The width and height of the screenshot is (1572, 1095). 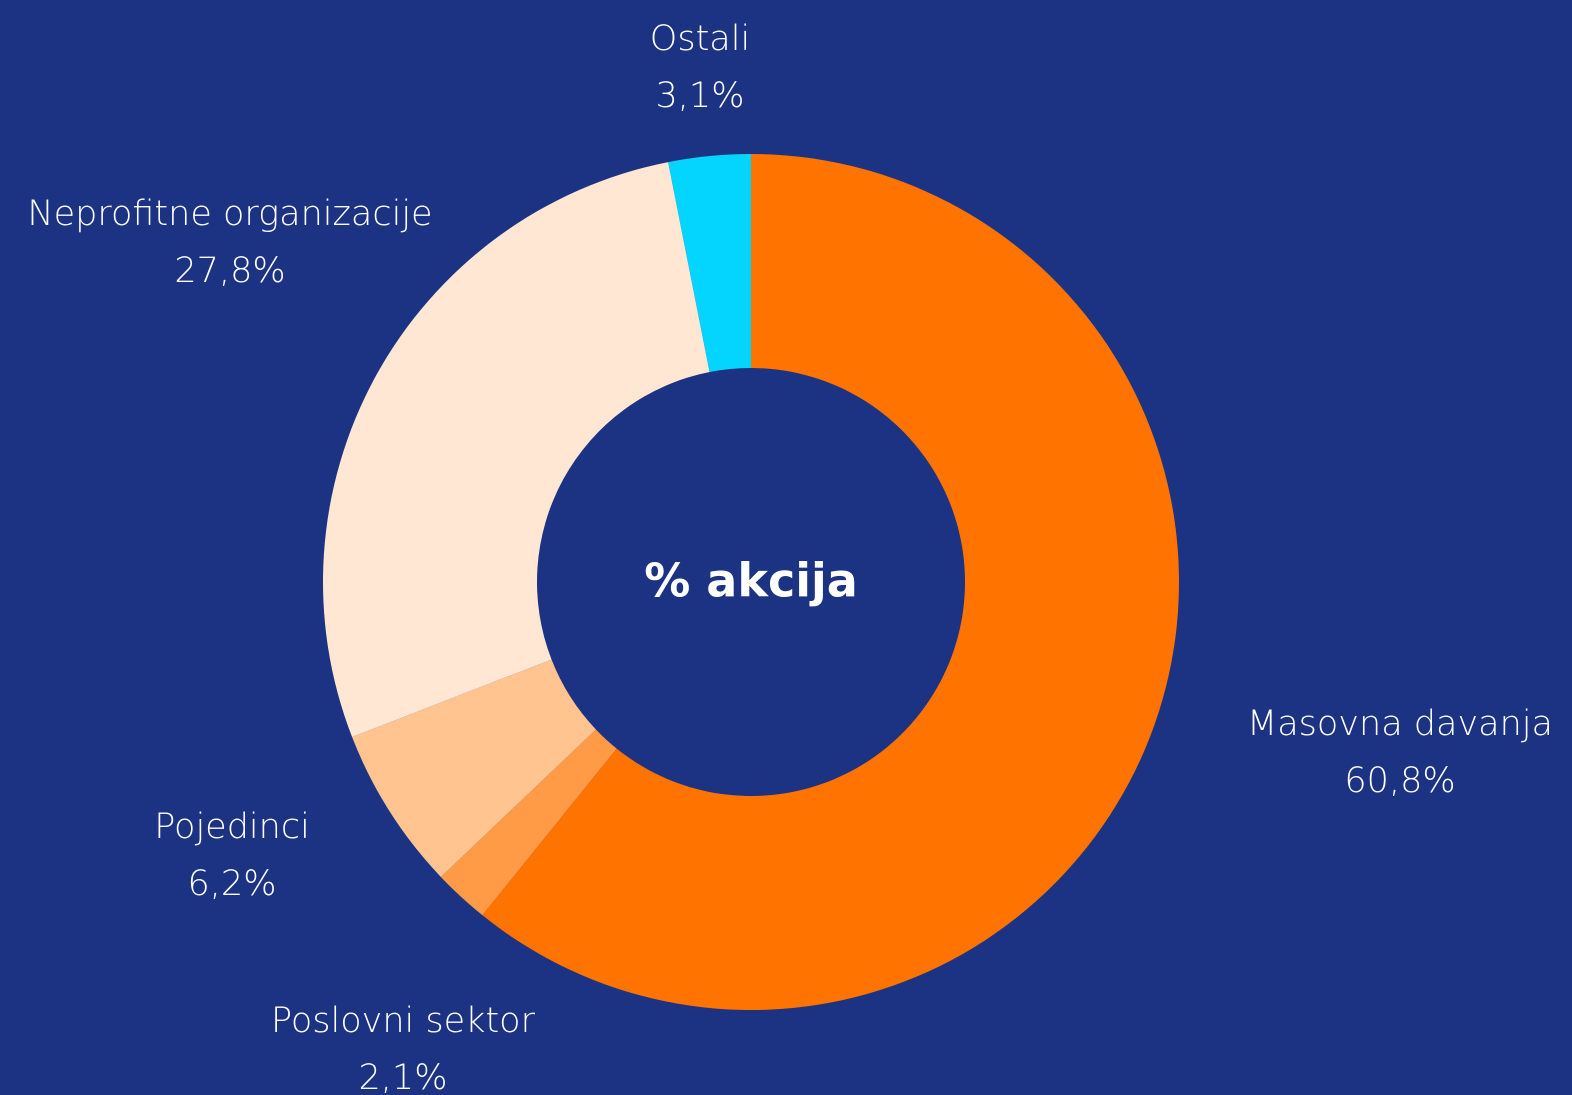 What do you see at coordinates (751, 581) in the screenshot?
I see `center-label: % akcija` at bounding box center [751, 581].